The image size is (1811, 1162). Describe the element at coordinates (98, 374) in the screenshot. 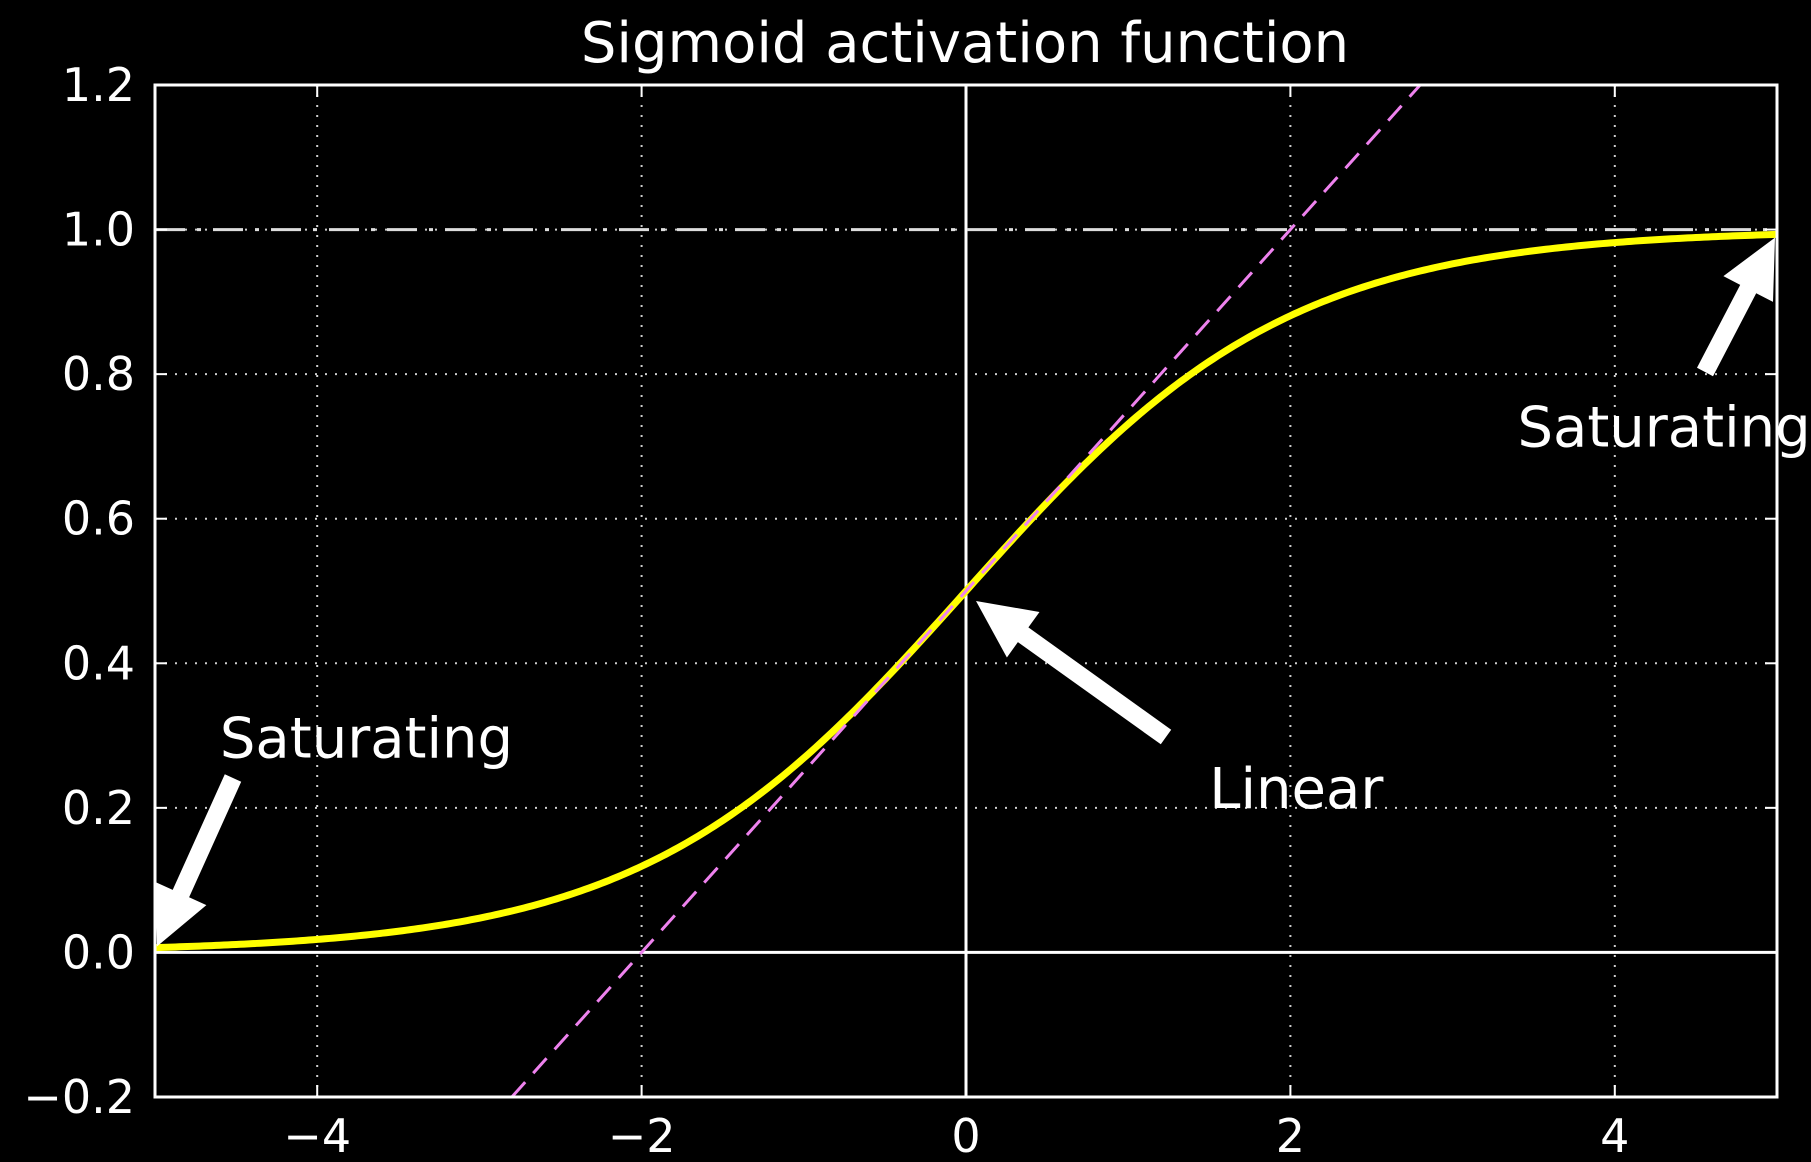

I see `y-tick-label: 0.8` at that location.